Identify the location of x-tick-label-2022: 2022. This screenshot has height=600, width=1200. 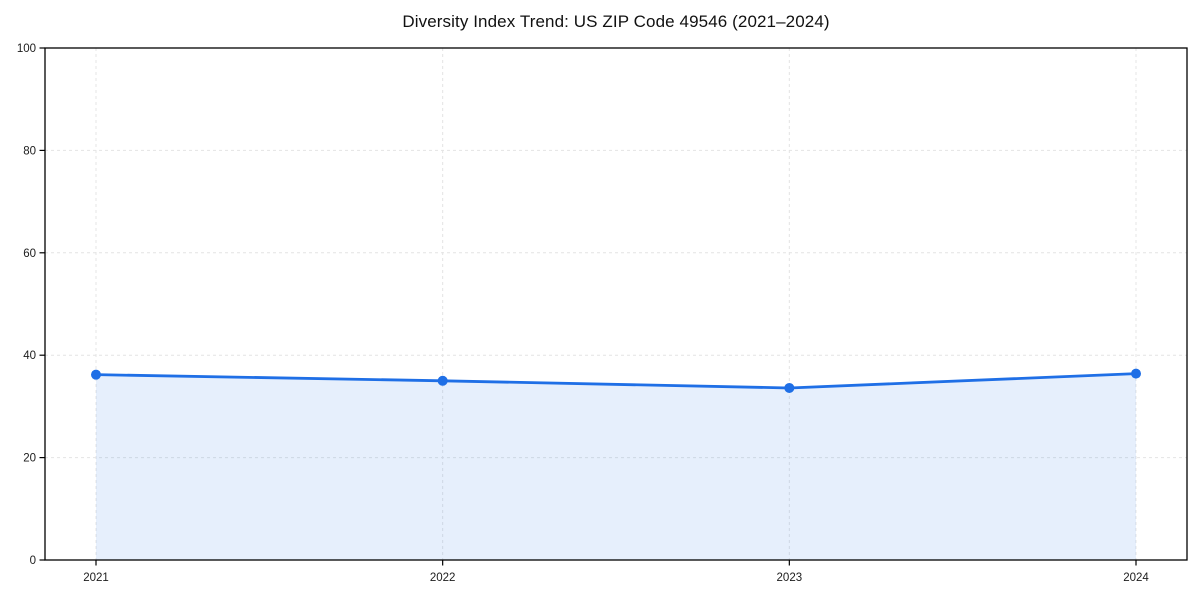
(443, 578).